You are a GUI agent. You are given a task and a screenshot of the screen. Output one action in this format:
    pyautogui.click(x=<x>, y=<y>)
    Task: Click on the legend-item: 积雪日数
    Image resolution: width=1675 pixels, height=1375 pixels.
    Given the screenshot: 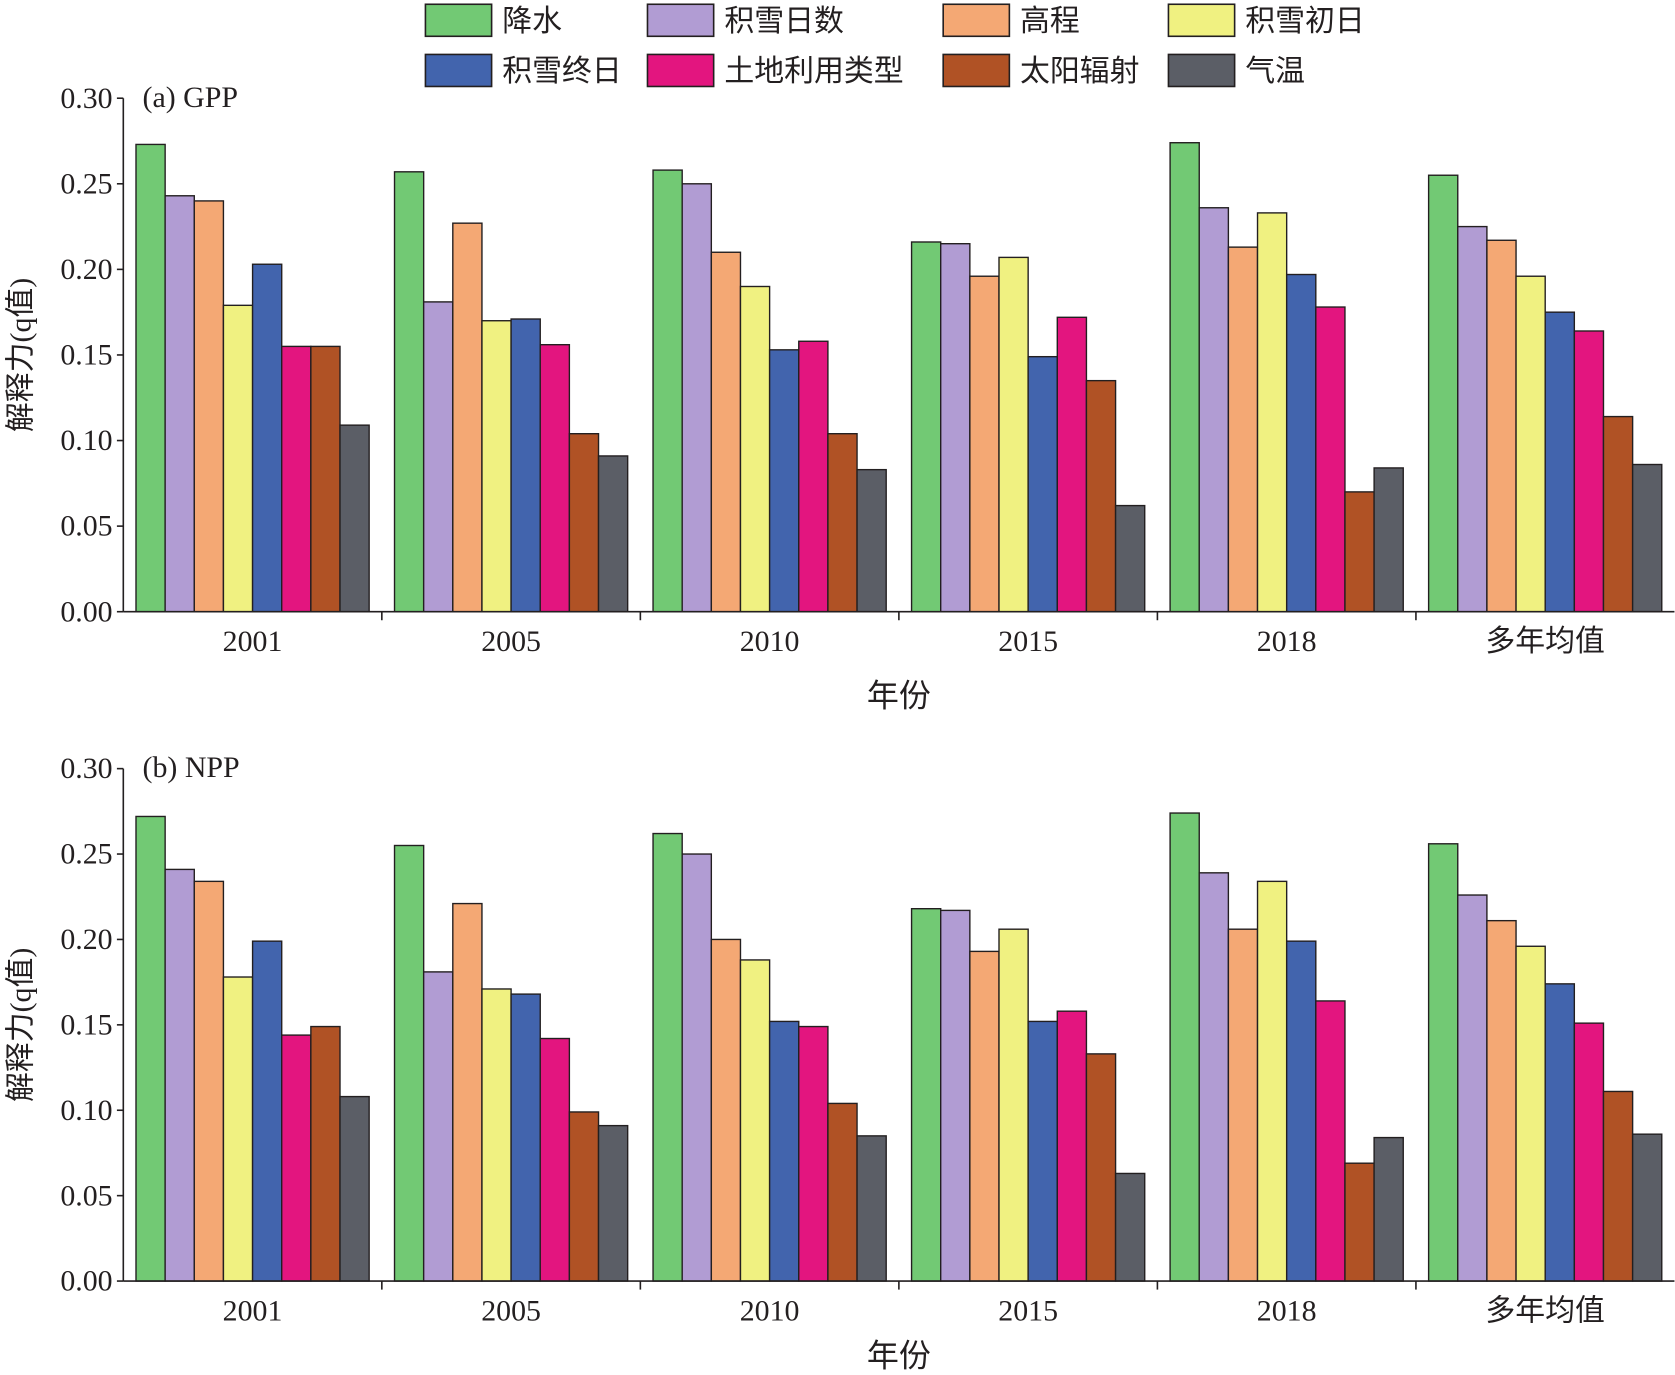 What is the action you would take?
    pyautogui.click(x=745, y=20)
    